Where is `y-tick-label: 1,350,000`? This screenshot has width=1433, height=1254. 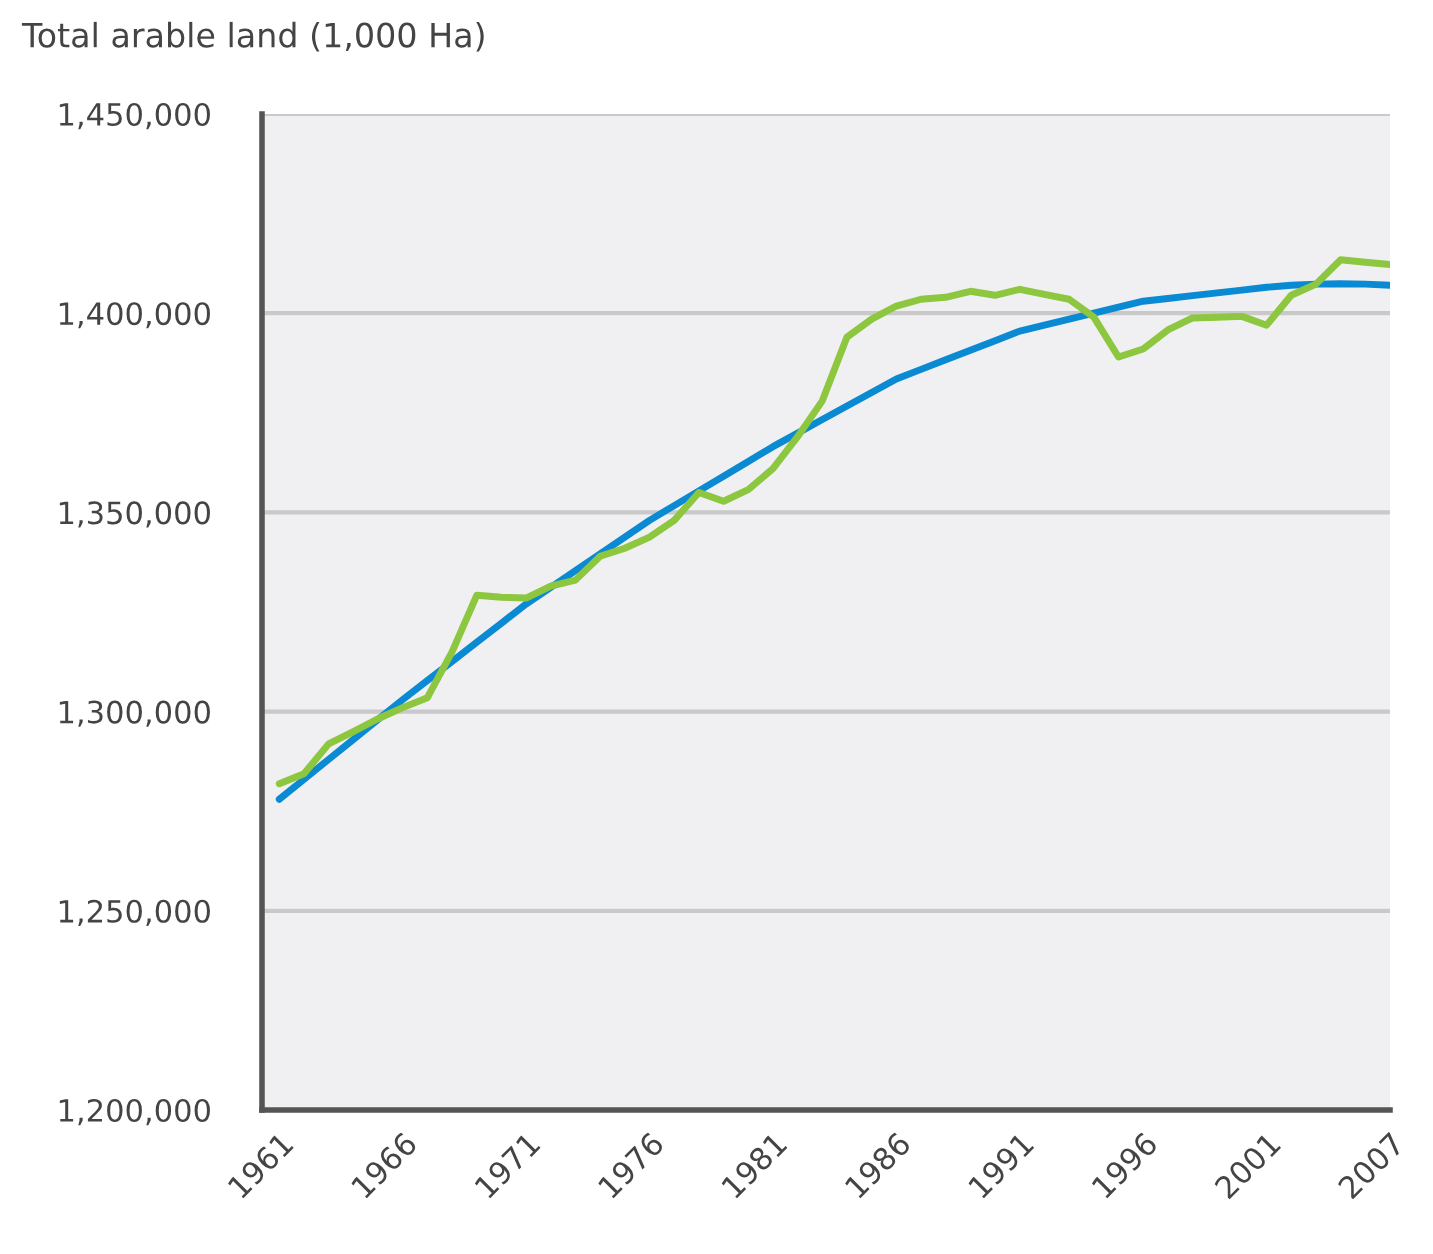
y-tick-label: 1,350,000 is located at coordinates (134, 514).